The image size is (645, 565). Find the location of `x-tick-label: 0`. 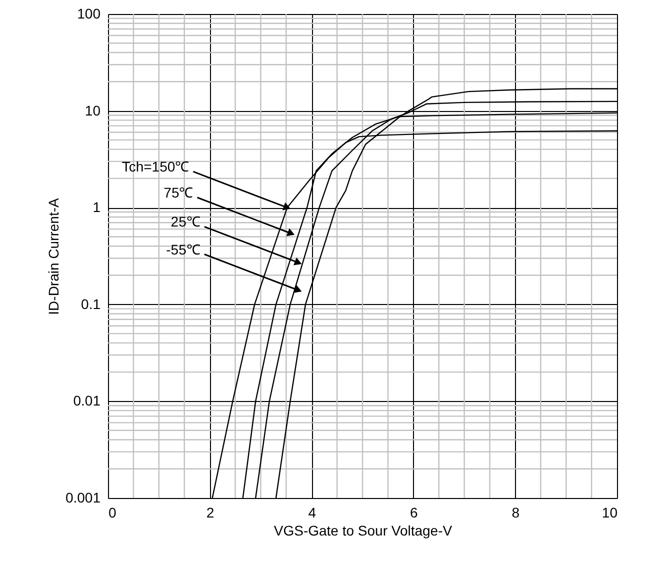

x-tick-label: 0 is located at coordinates (112, 512).